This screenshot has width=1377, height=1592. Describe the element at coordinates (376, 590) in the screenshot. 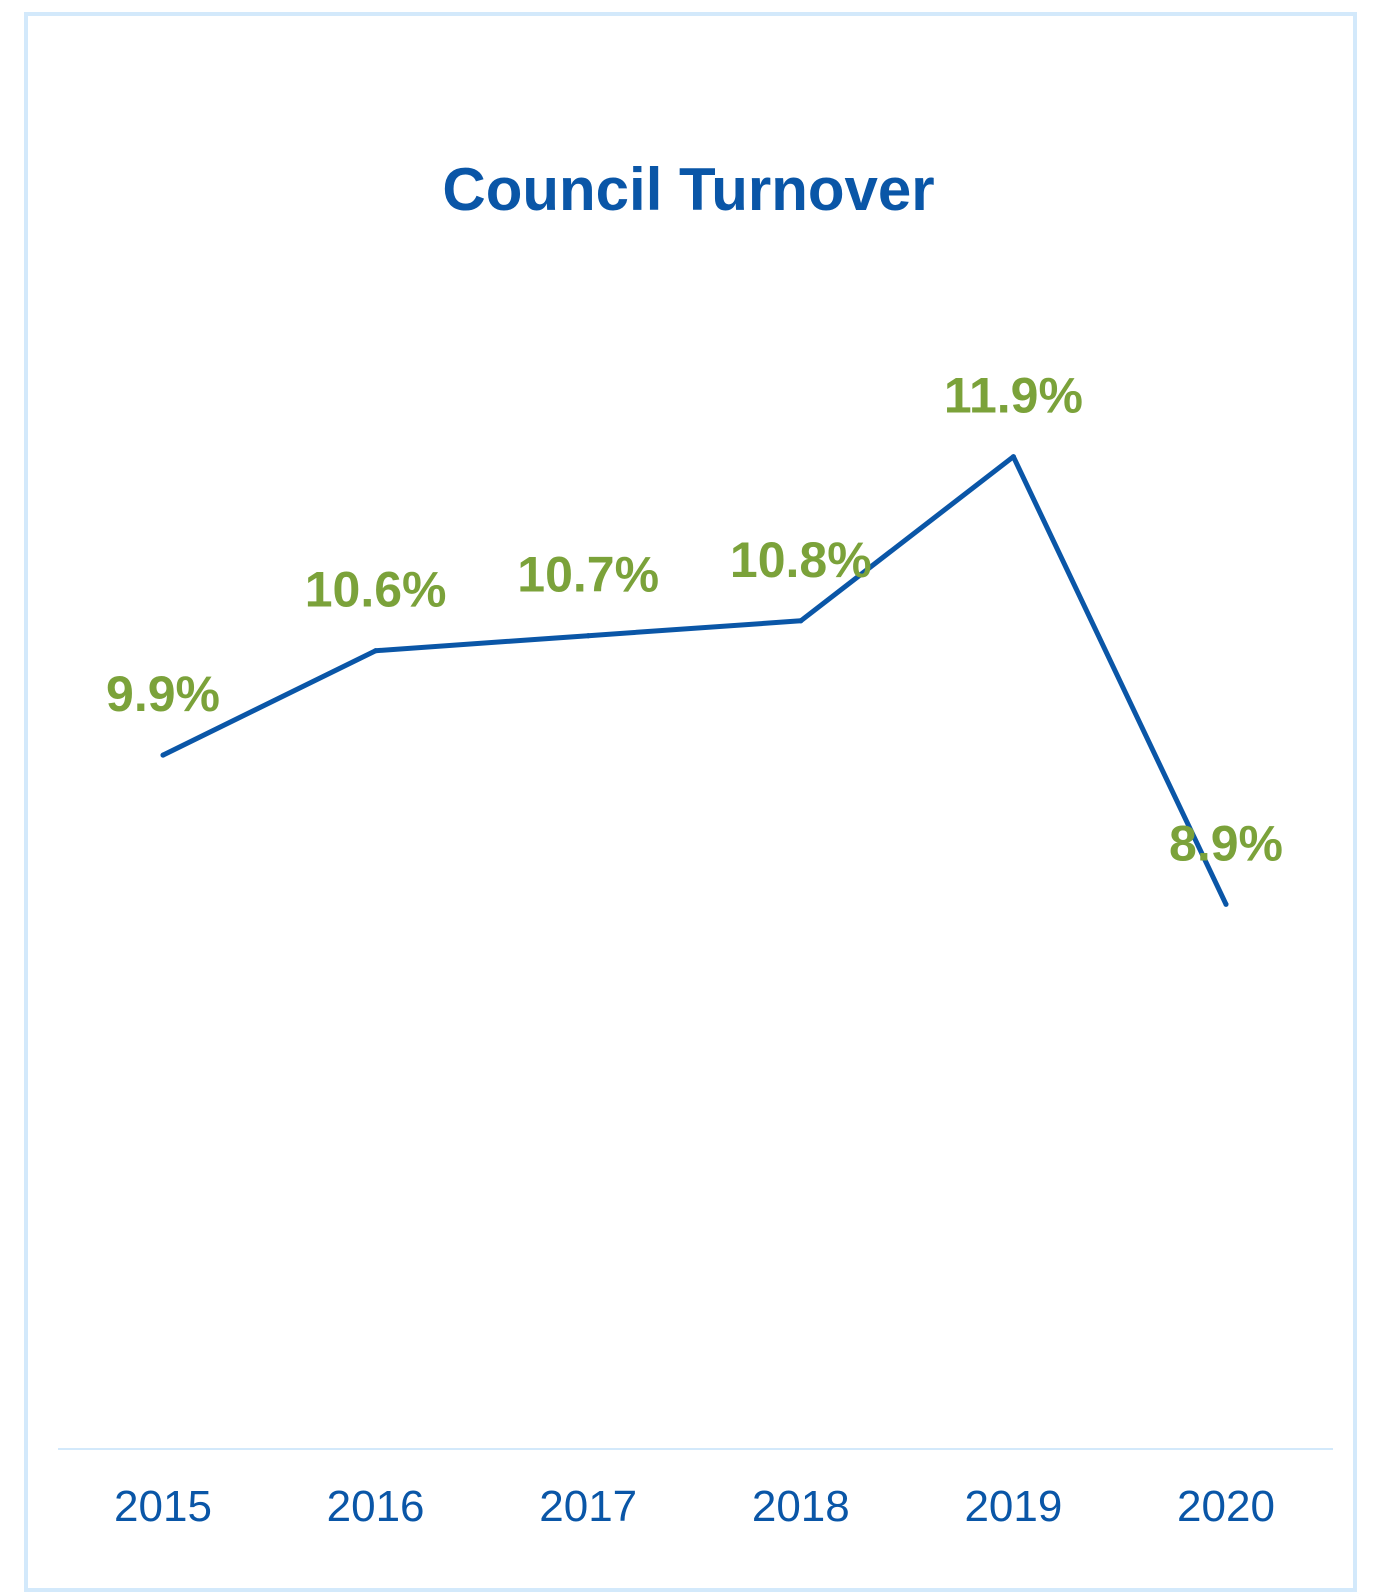

I see `data-label: 10.6%` at that location.